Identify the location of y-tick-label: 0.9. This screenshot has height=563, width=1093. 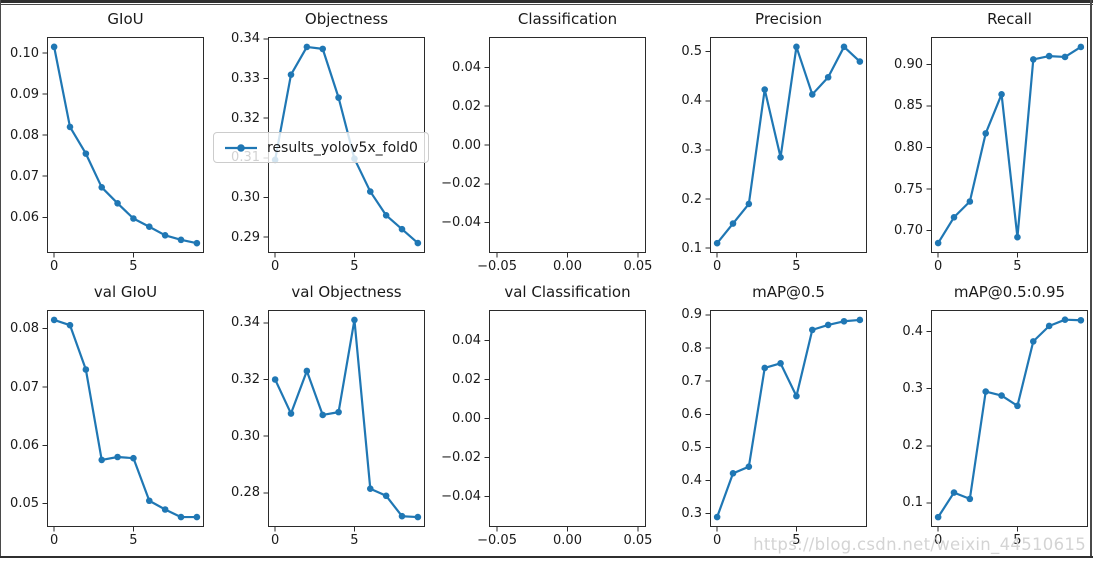
(691, 315).